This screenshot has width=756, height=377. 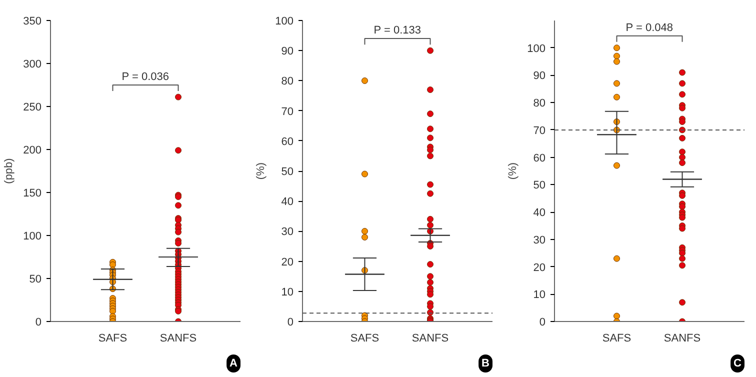 I want to click on text: A, so click(x=234, y=364).